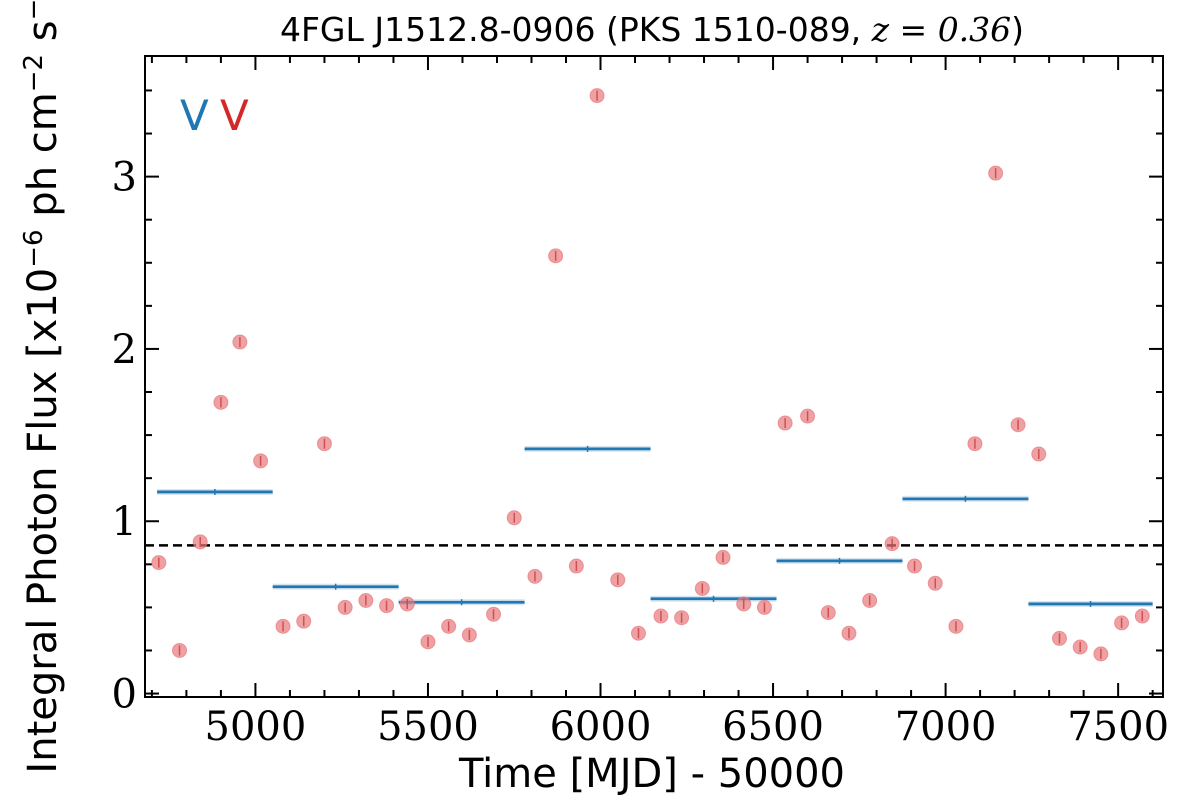 The height and width of the screenshot is (800, 1200). Describe the element at coordinates (1017, 29) in the screenshot. I see `chart-title-close: )` at that location.